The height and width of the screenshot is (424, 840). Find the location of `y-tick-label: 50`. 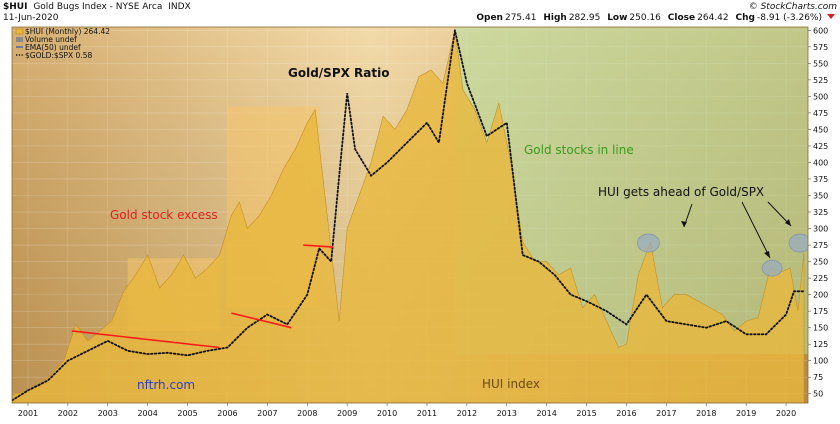

y-tick-label: 50 is located at coordinates (818, 394).